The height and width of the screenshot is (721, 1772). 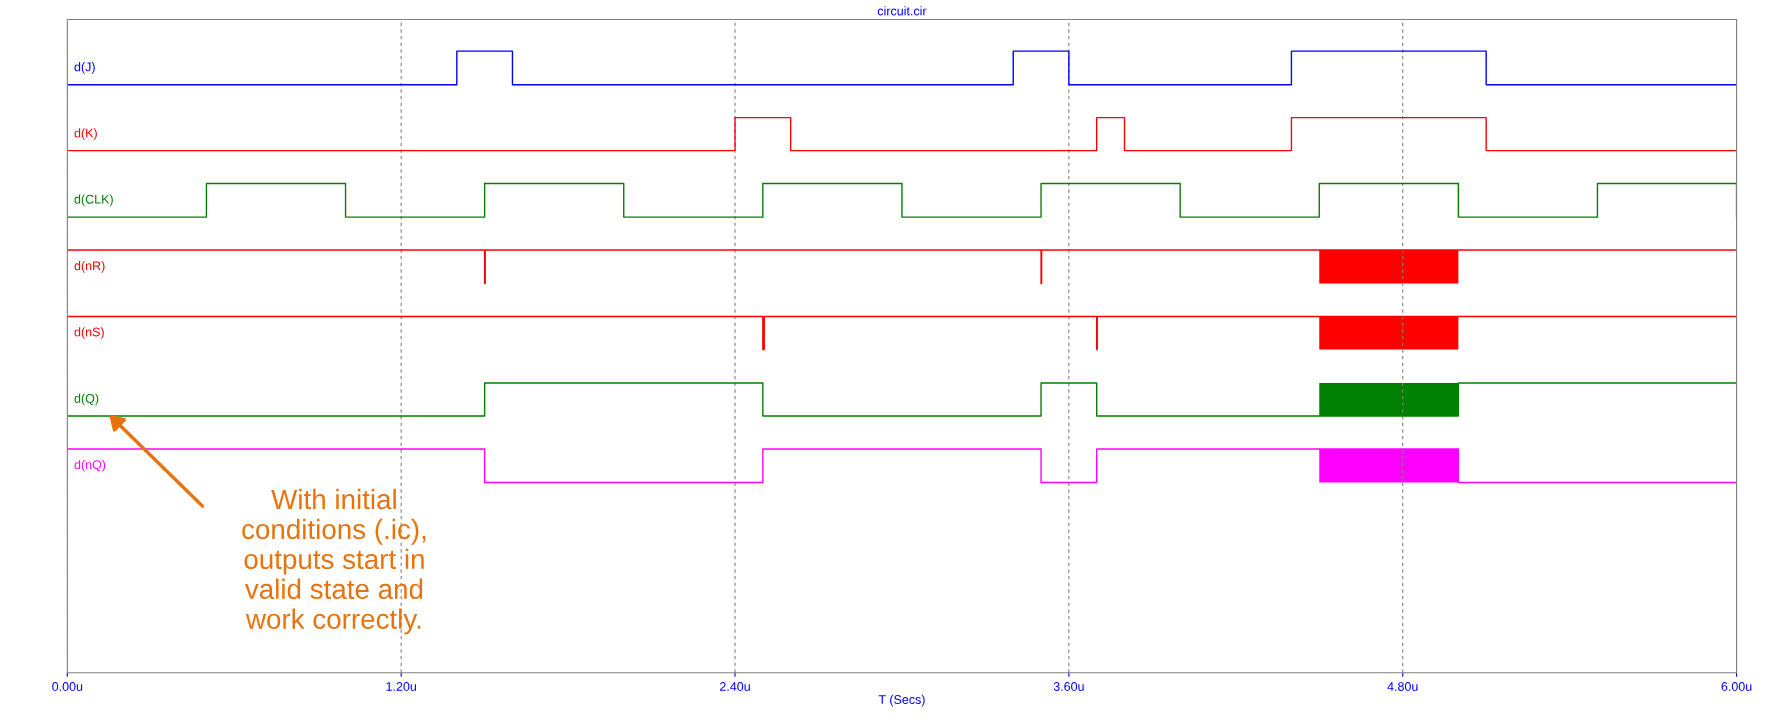 I want to click on x-axis-title: T (Secs), so click(x=901, y=700).